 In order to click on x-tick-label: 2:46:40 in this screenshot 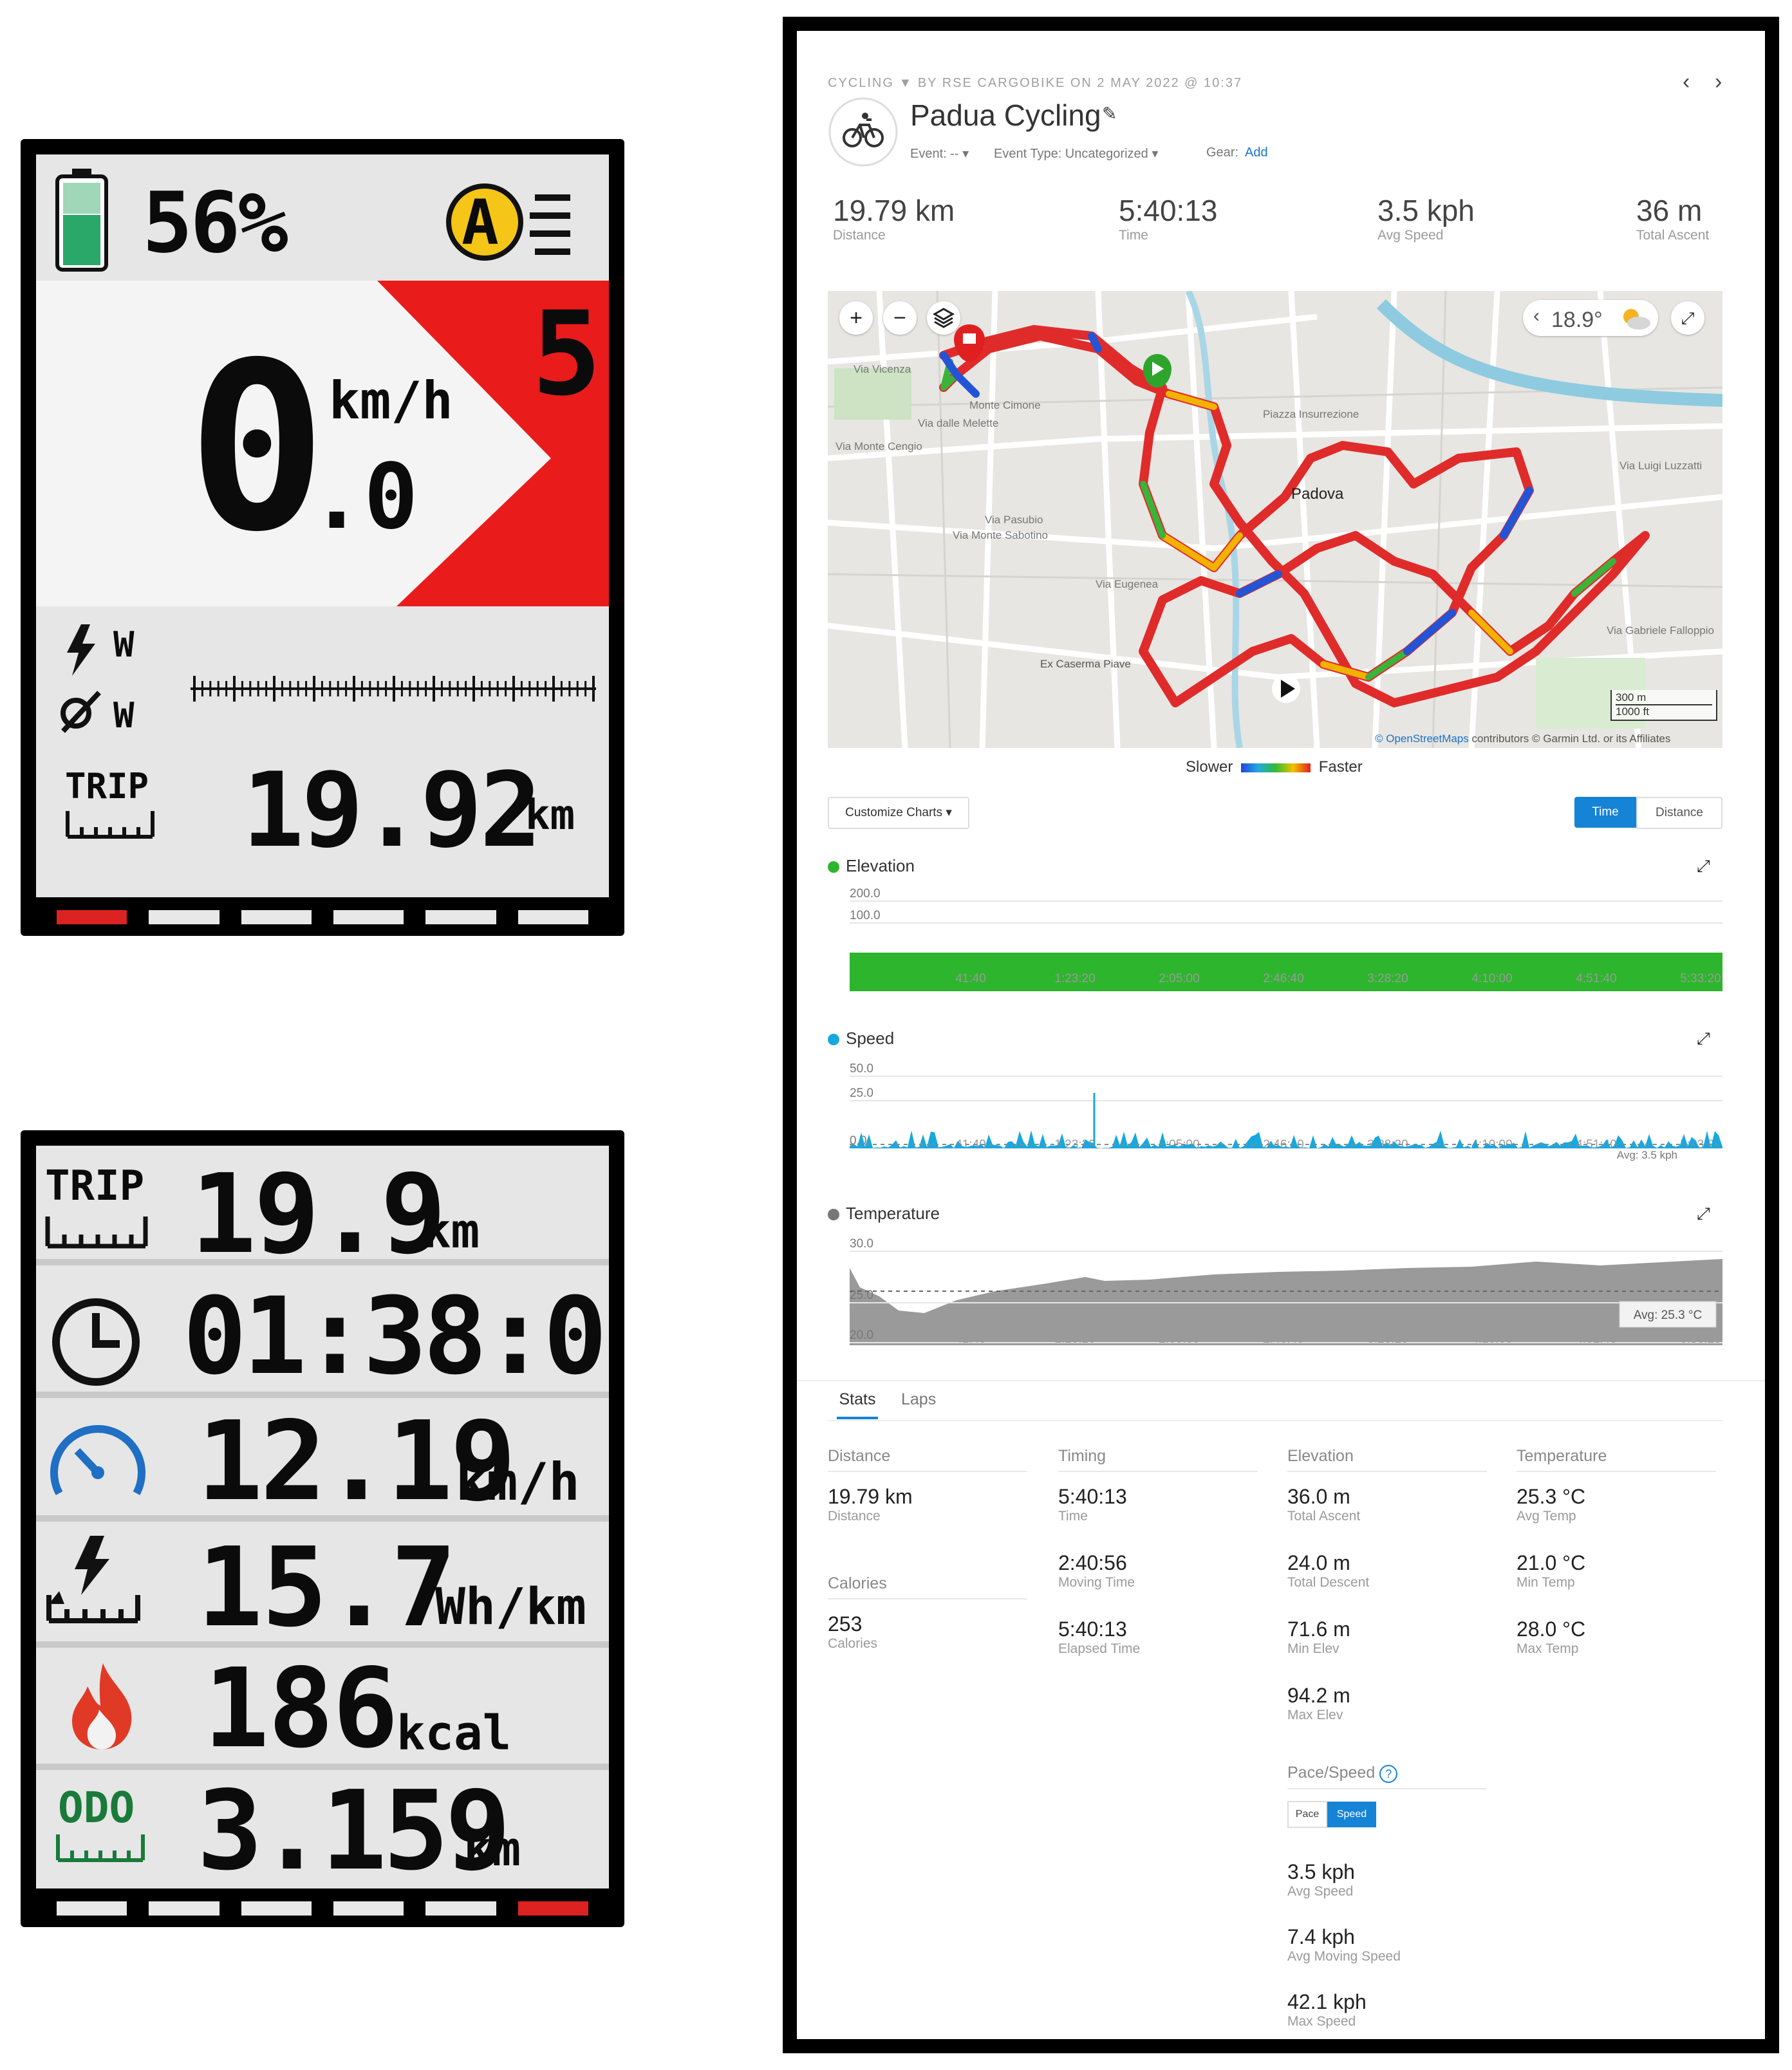, I will do `click(1283, 978)`.